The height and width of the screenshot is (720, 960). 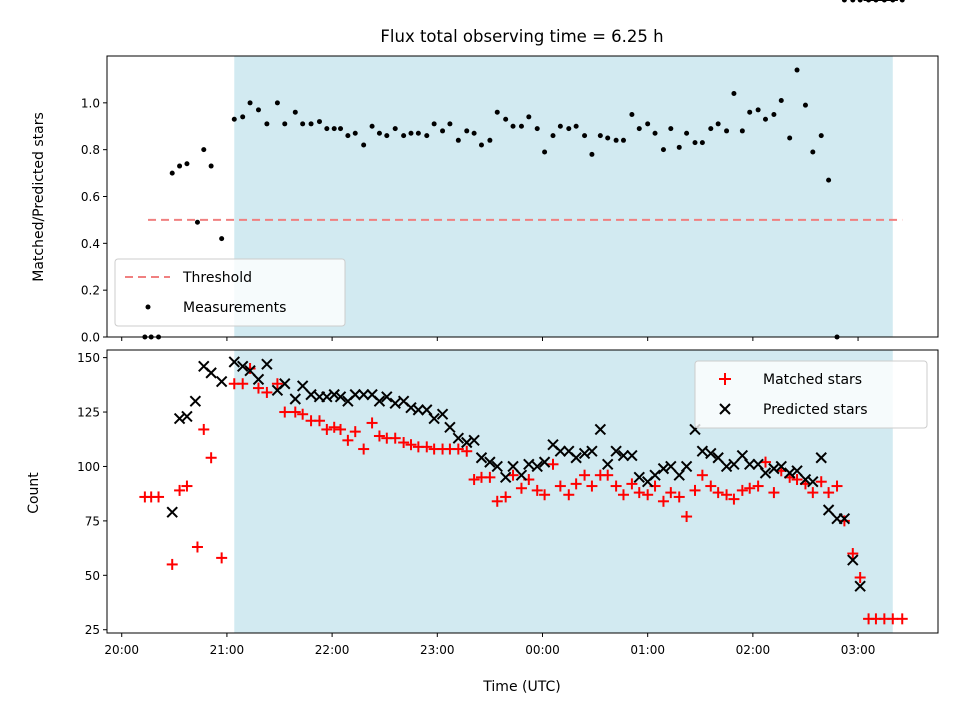 I want to click on top-x-axis-ticks, so click(x=490, y=339).